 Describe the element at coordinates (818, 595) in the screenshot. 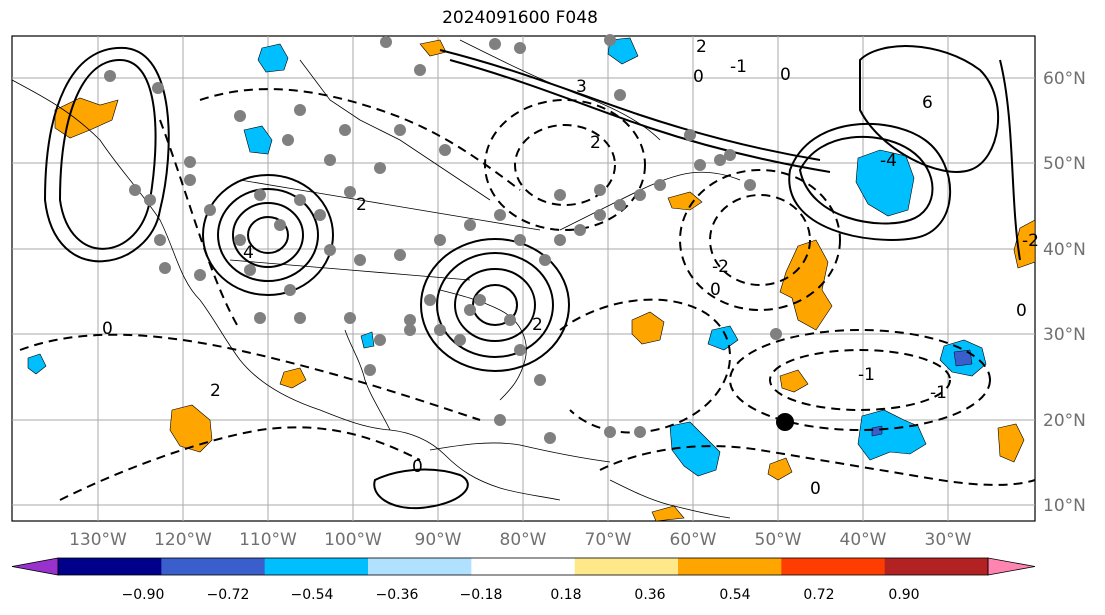

I see `colorbar-tick: 0.72` at that location.